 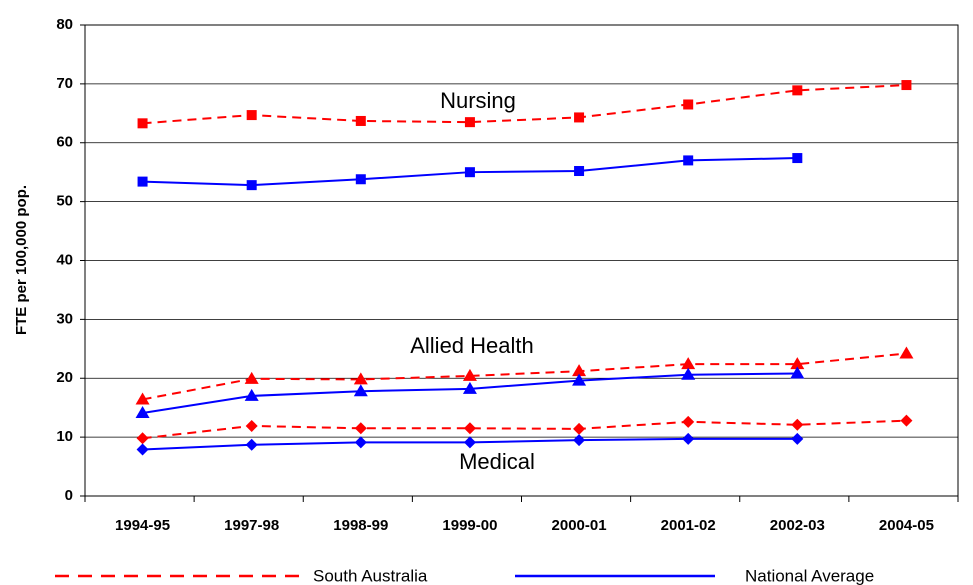 I want to click on x-tick-label: 1997-98, so click(x=251, y=525).